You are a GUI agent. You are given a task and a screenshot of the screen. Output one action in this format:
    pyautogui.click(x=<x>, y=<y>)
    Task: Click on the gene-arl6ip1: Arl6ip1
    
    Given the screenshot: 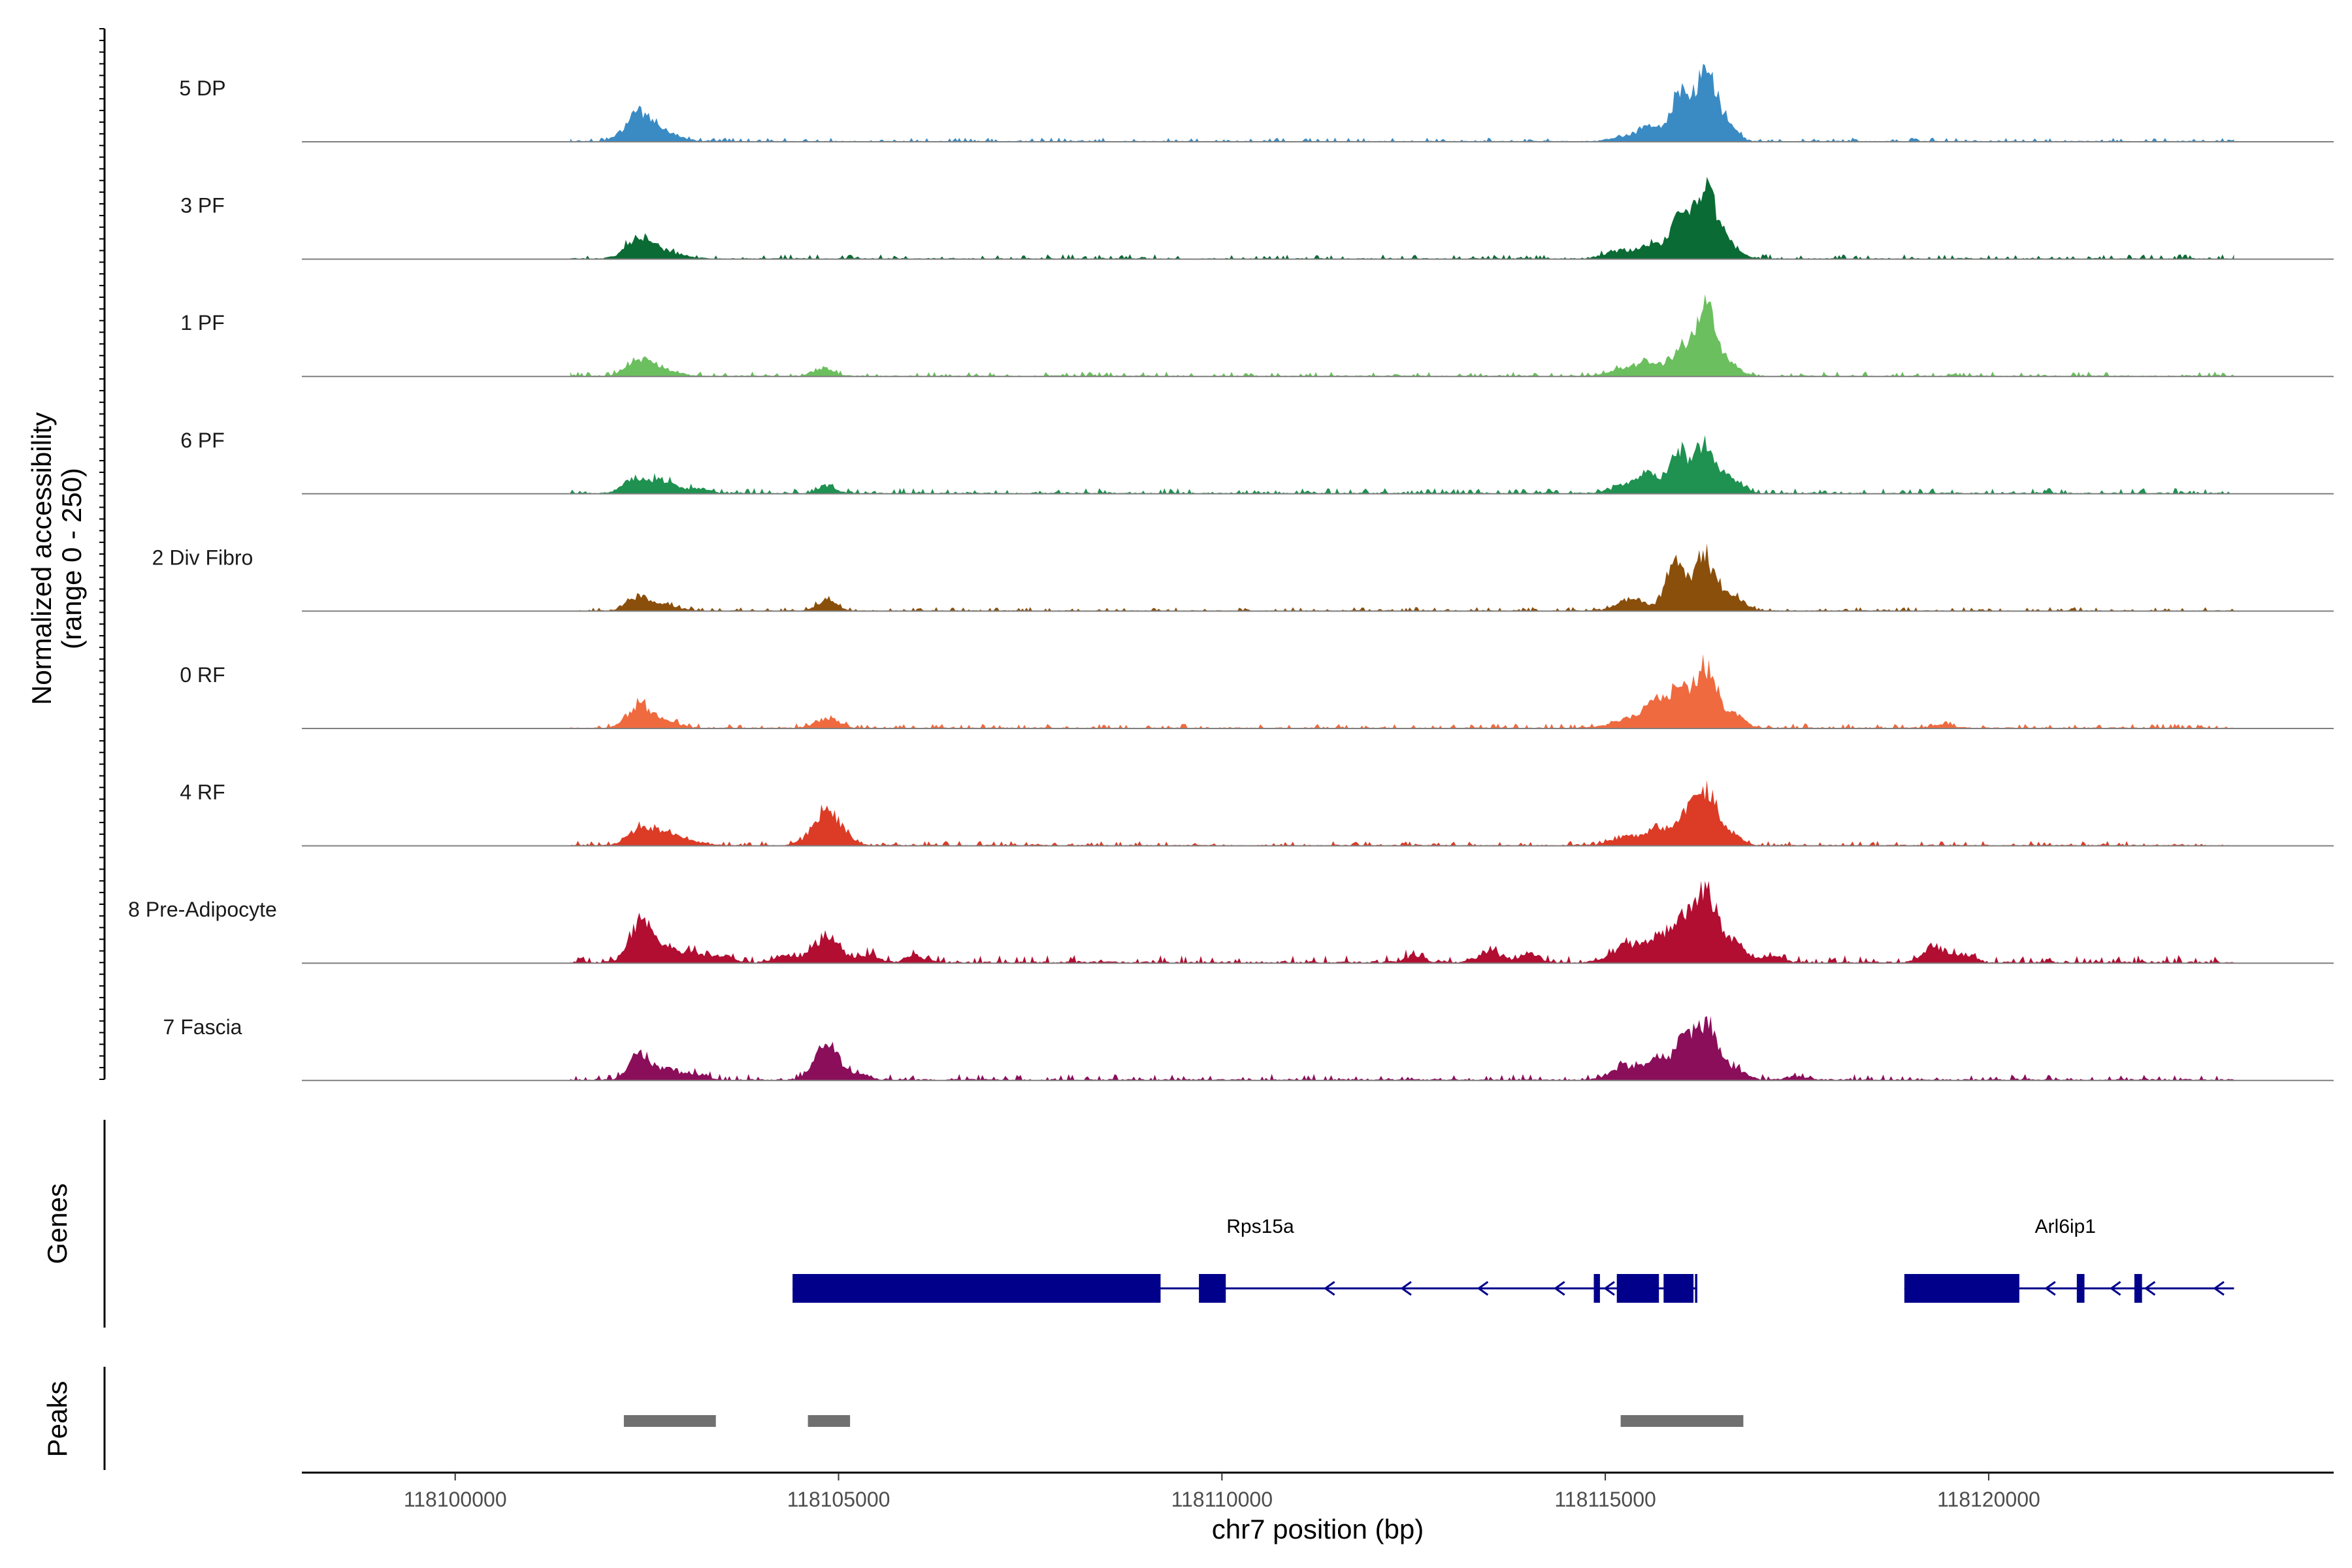 What is the action you would take?
    pyautogui.click(x=2069, y=1259)
    